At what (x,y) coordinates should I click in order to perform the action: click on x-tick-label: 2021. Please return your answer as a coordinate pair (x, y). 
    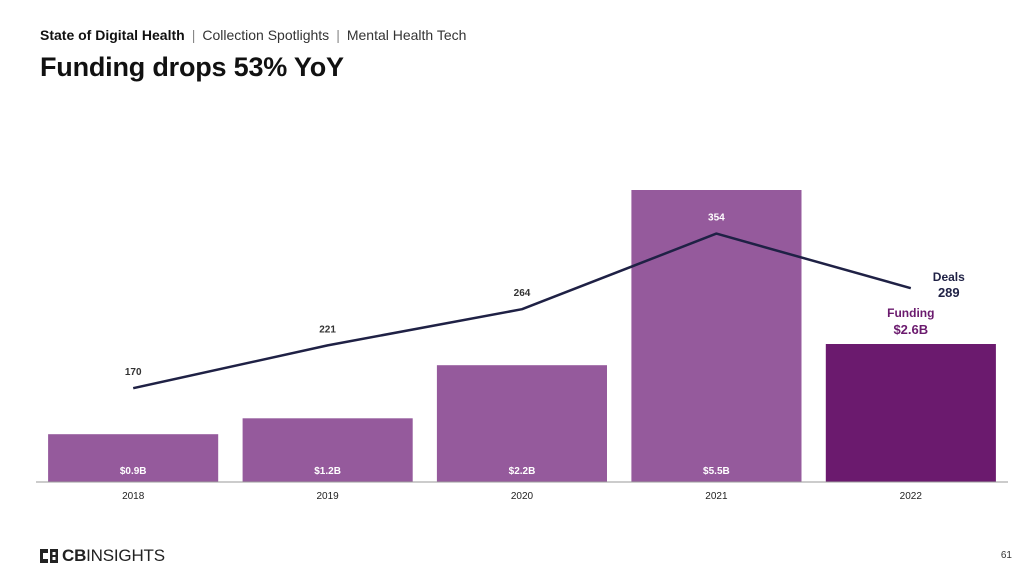
    Looking at the image, I should click on (716, 496).